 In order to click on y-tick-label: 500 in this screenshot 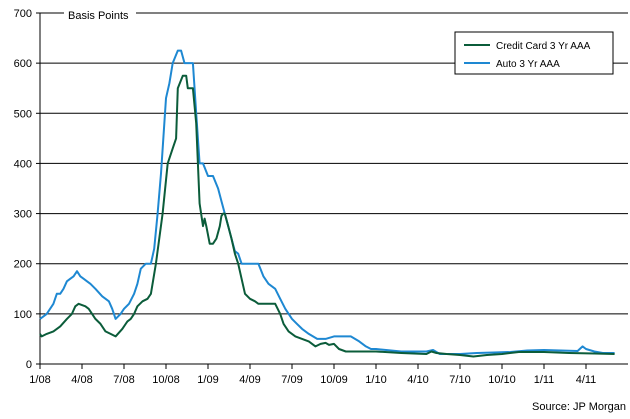, I will do `click(23, 114)`.